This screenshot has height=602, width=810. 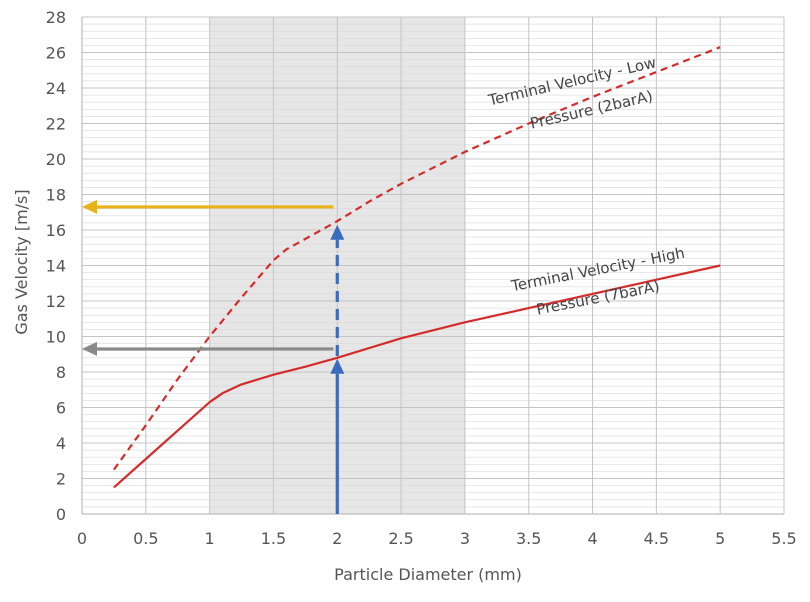 I want to click on y-tick-label: 14, so click(x=56, y=266).